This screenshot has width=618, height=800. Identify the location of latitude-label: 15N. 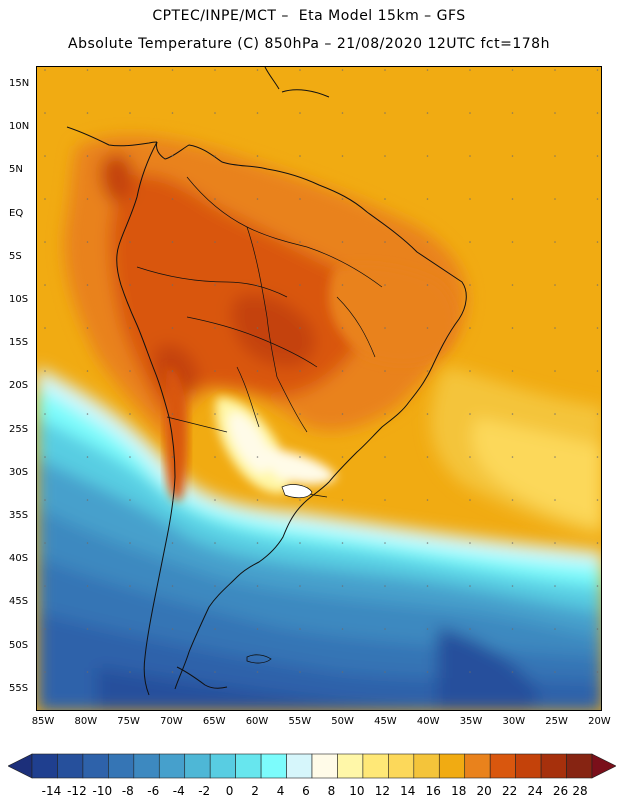
(19, 83).